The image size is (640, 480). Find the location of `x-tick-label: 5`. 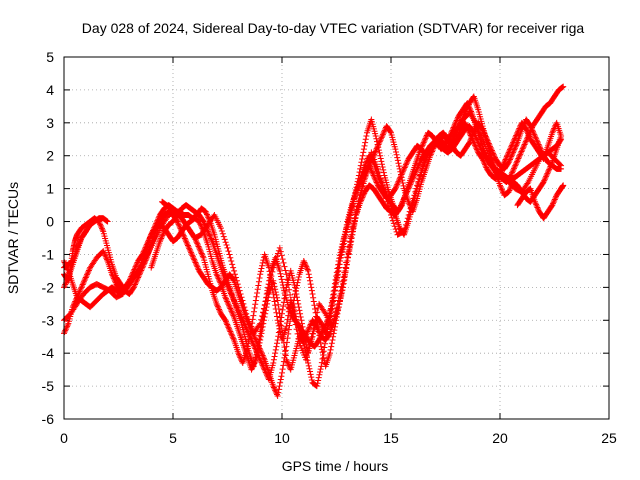

x-tick-label: 5 is located at coordinates (173, 438).